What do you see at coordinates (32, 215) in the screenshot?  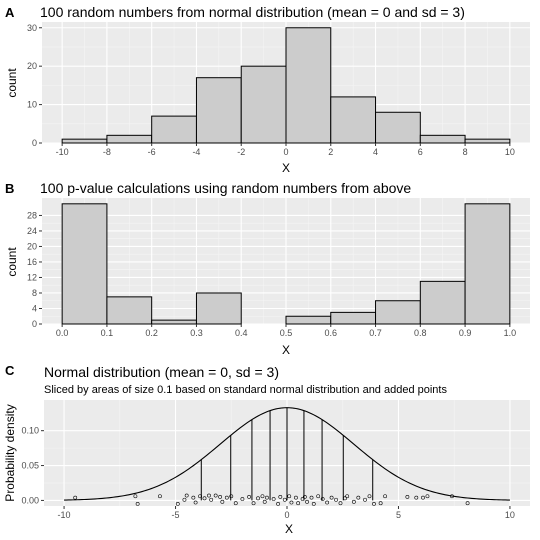 I see `panel-b-ytick-label: 28` at bounding box center [32, 215].